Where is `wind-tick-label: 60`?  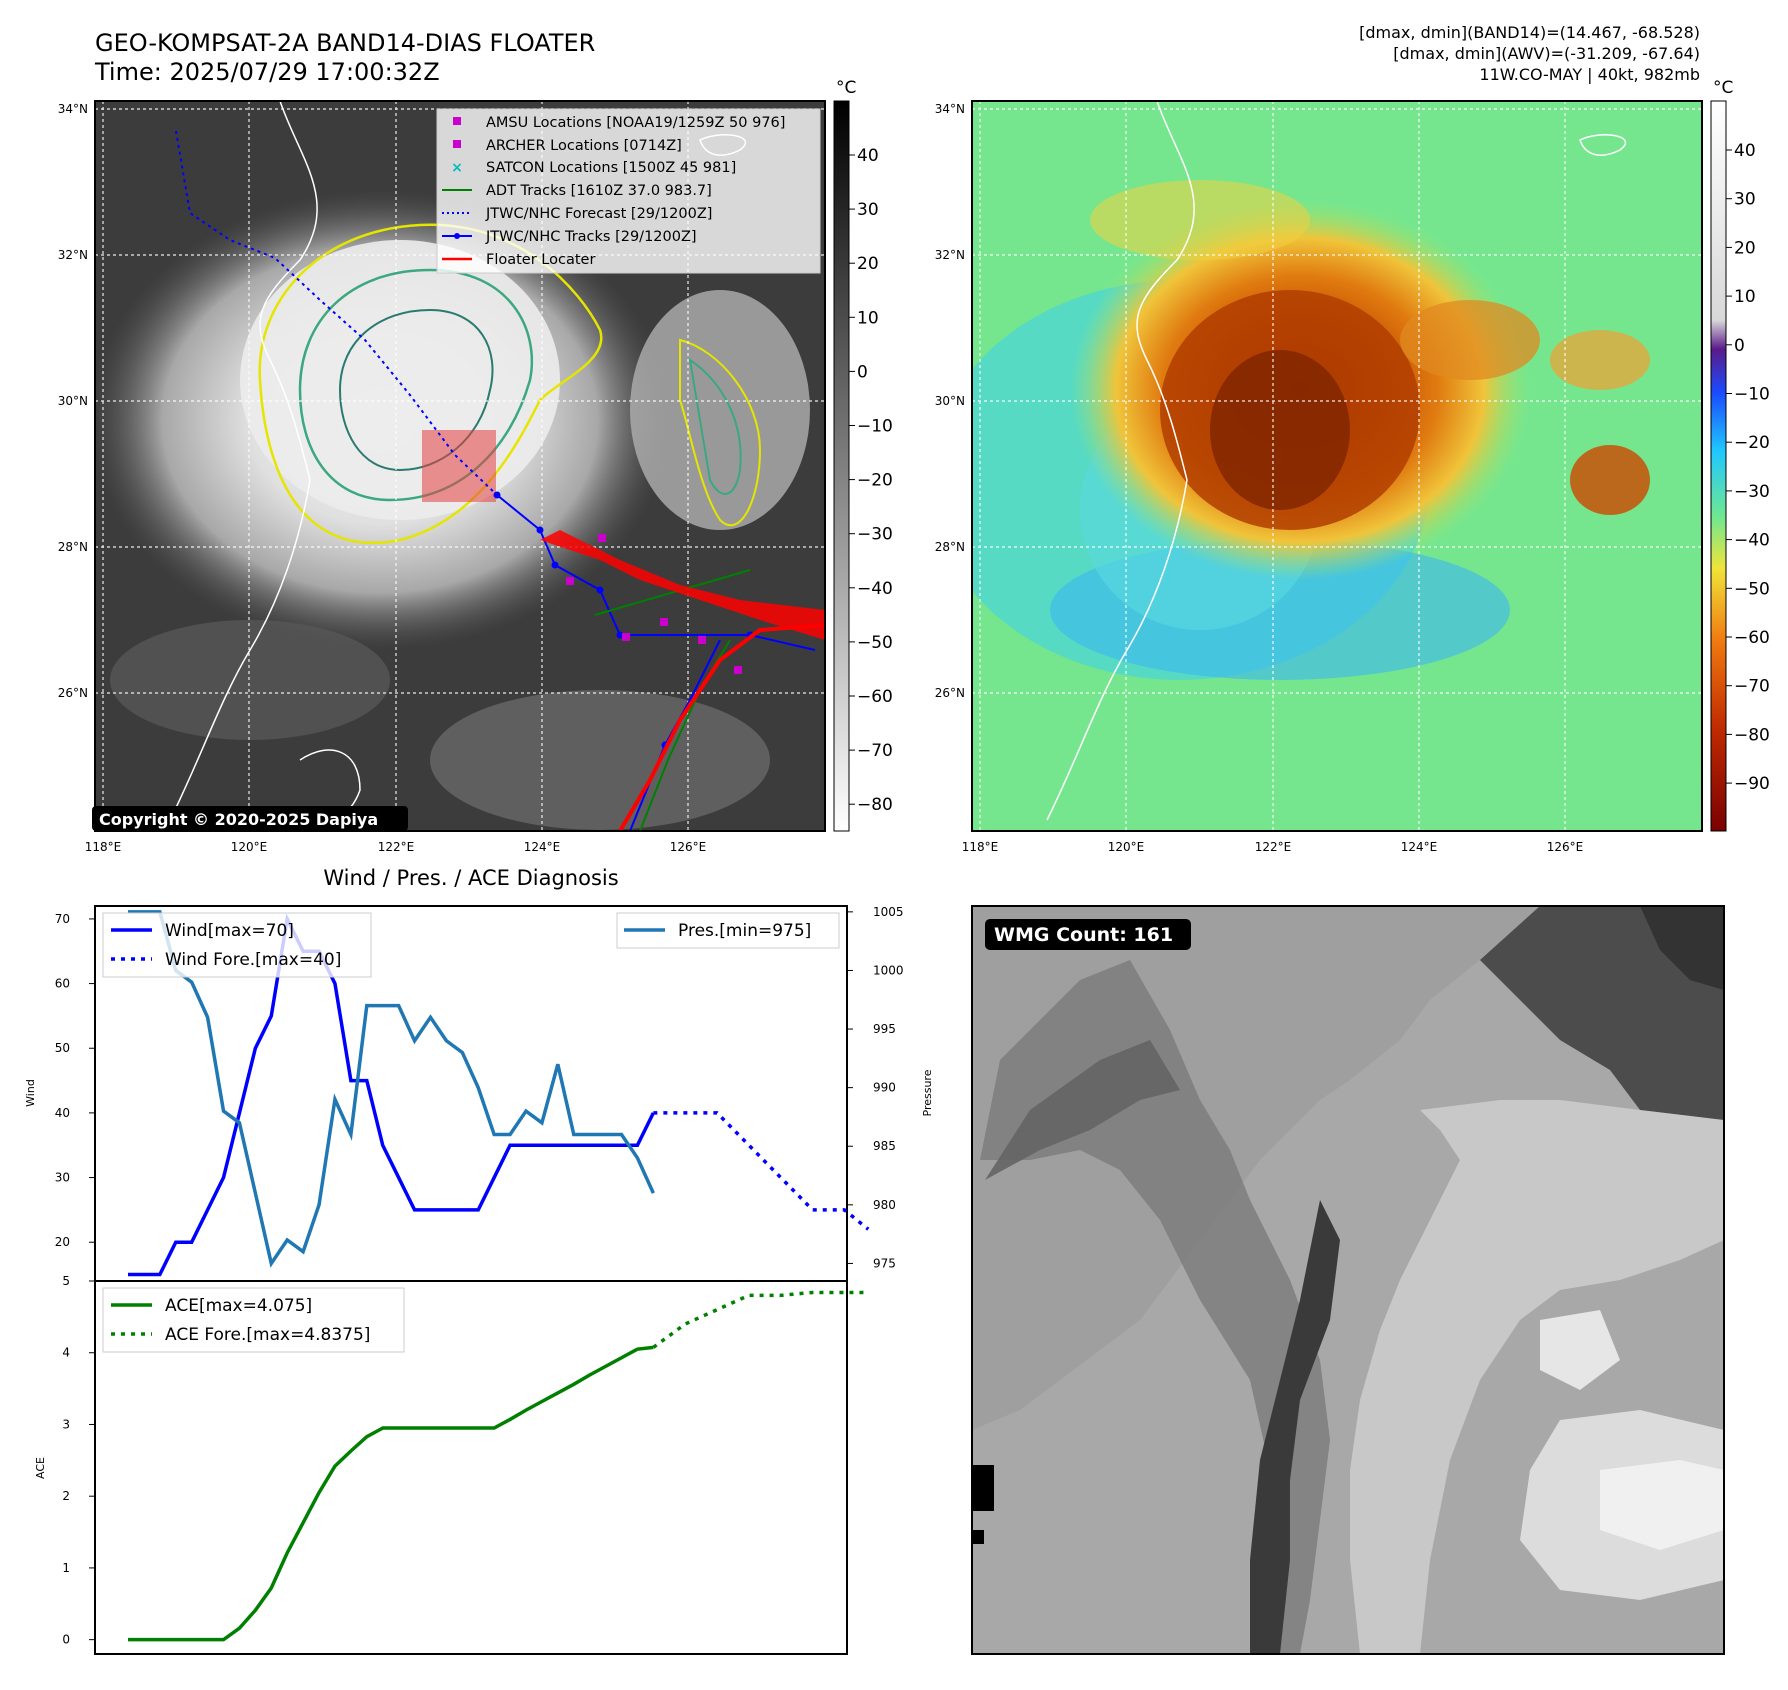
wind-tick-label: 60 is located at coordinates (62, 984).